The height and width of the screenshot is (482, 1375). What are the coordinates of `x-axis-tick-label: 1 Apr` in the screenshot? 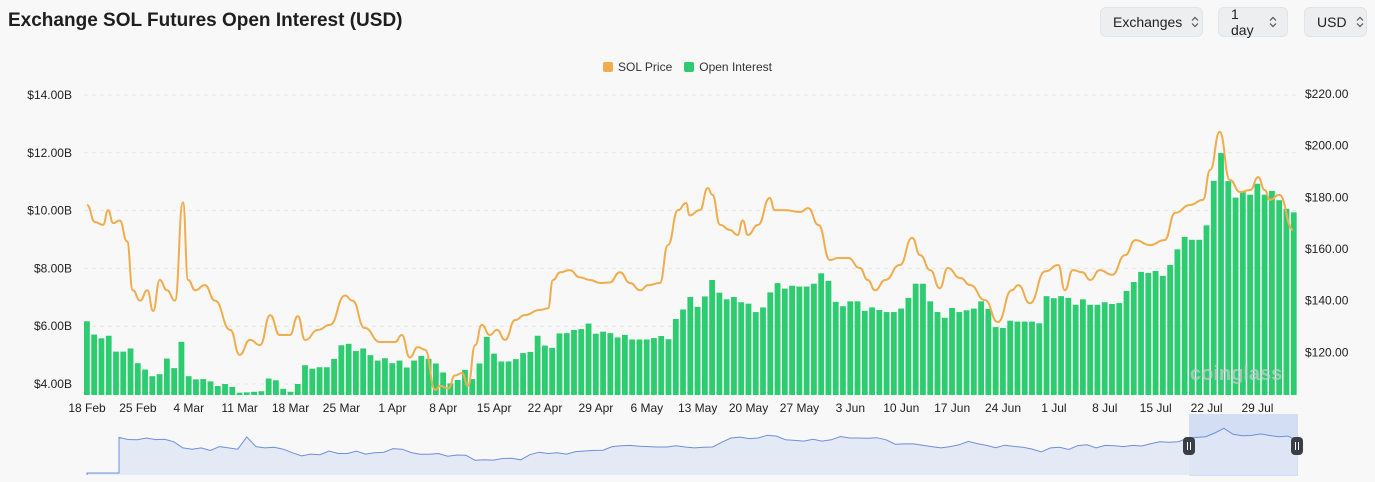 It's located at (392, 408).